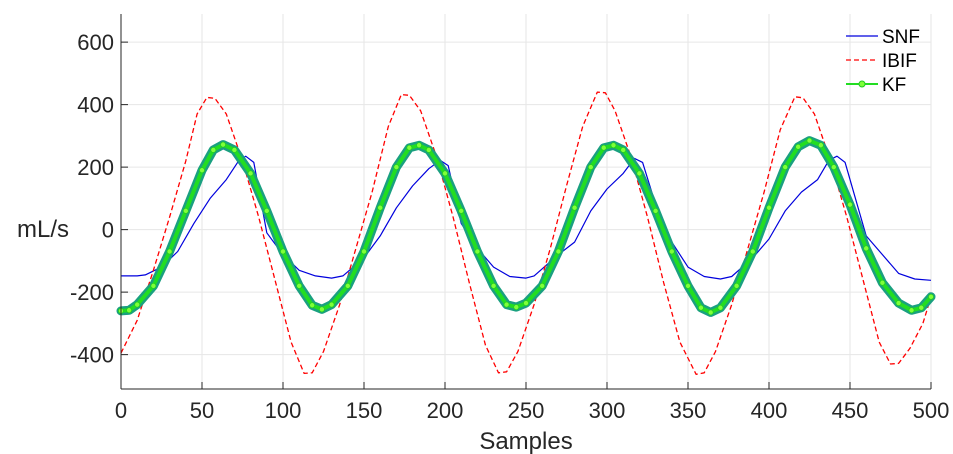  I want to click on x-tick-label: 400, so click(769, 410).